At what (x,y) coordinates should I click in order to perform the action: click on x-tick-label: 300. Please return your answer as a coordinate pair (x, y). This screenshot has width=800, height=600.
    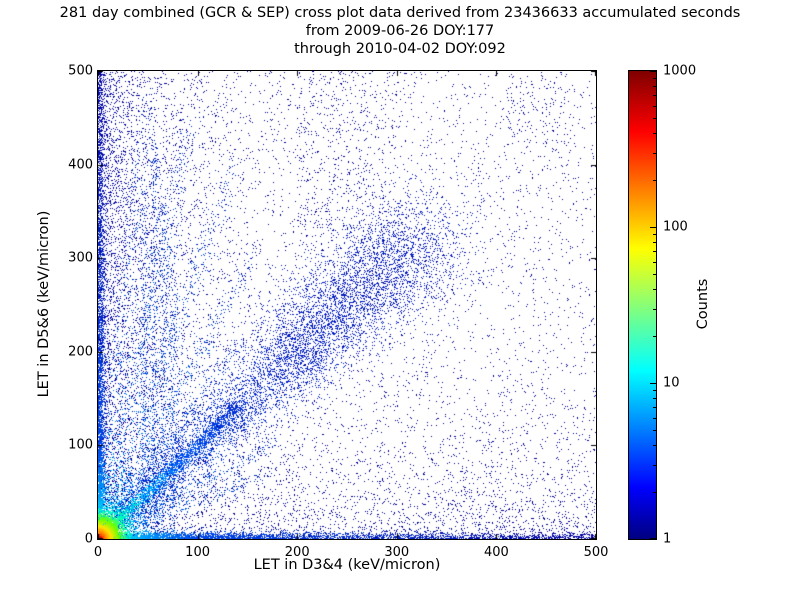
    Looking at the image, I should click on (397, 552).